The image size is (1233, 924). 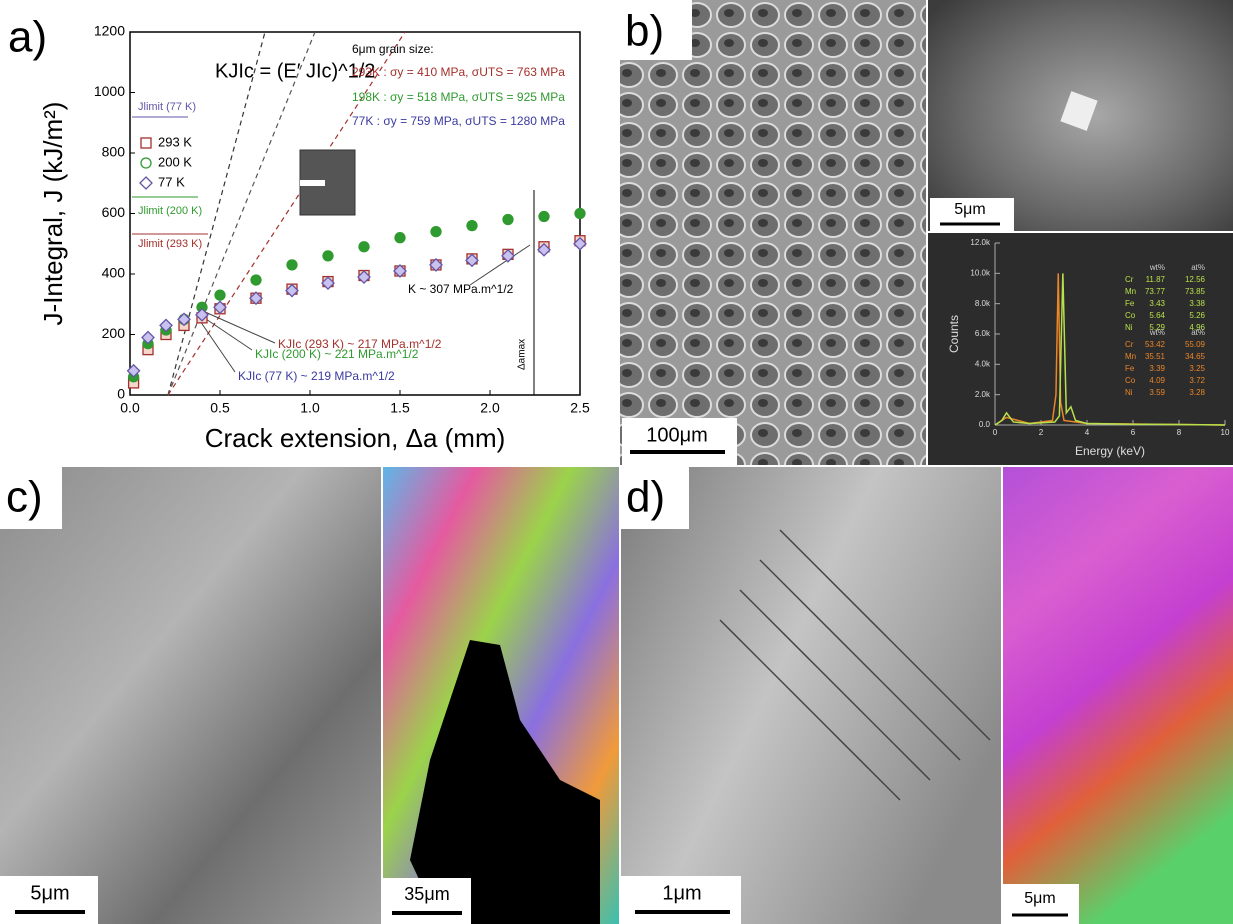 I want to click on annotation: KJIc (293 K) ~ 217 MPa.m^1/2, so click(x=360, y=344).